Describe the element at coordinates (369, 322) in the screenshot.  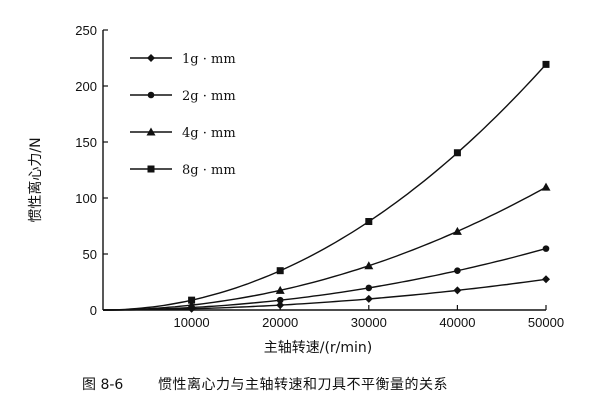
I see `x-tick-label: 30000` at that location.